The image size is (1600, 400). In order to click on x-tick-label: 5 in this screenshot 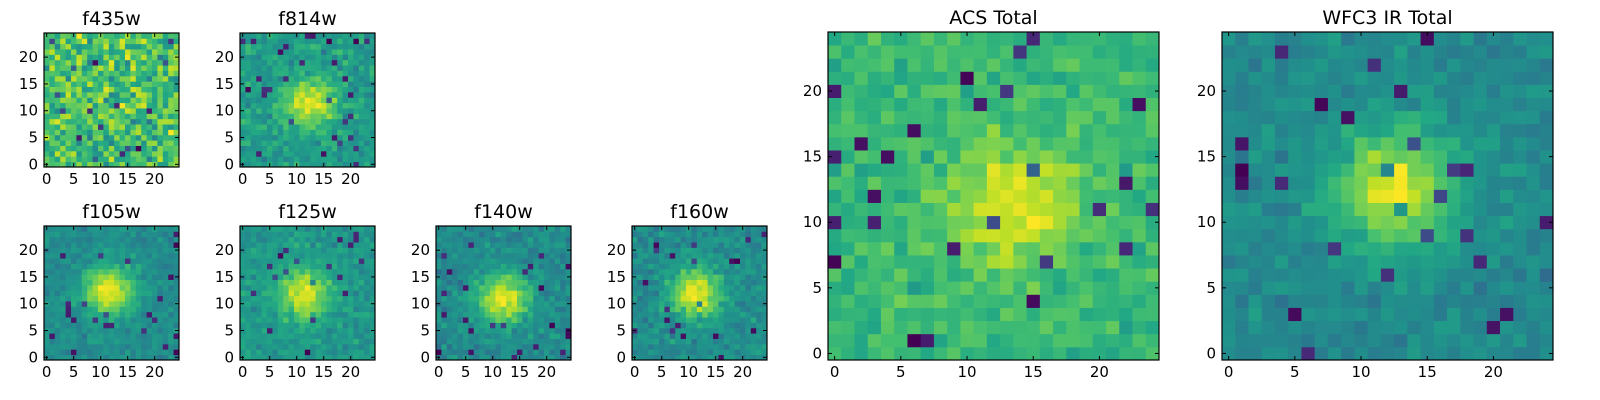, I will do `click(270, 372)`.